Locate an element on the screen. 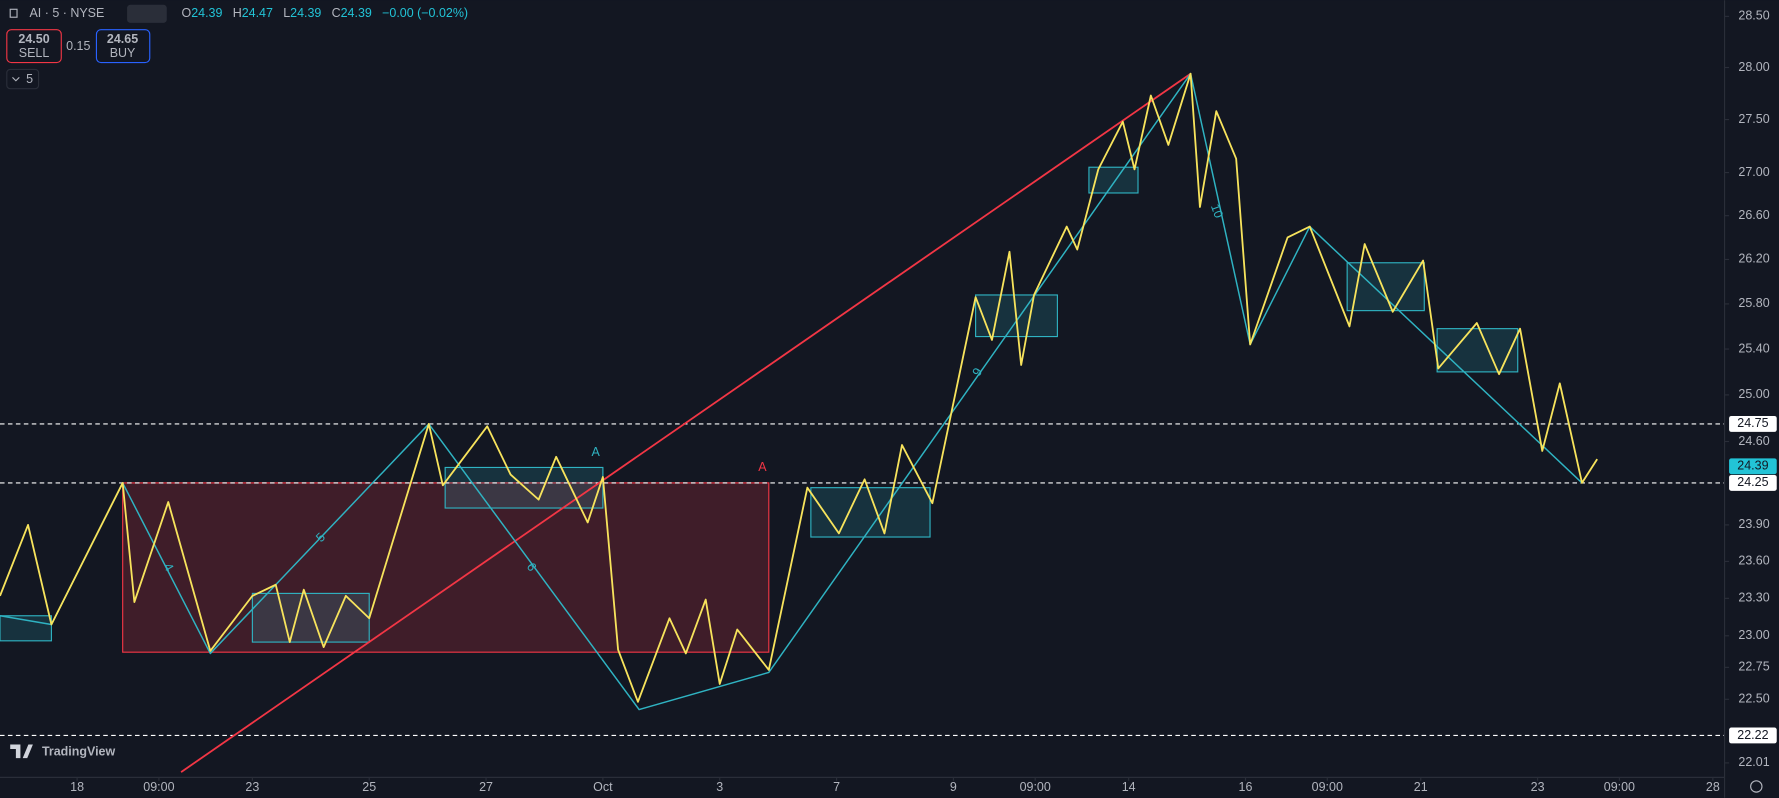  buy-button is located at coordinates (123, 46).